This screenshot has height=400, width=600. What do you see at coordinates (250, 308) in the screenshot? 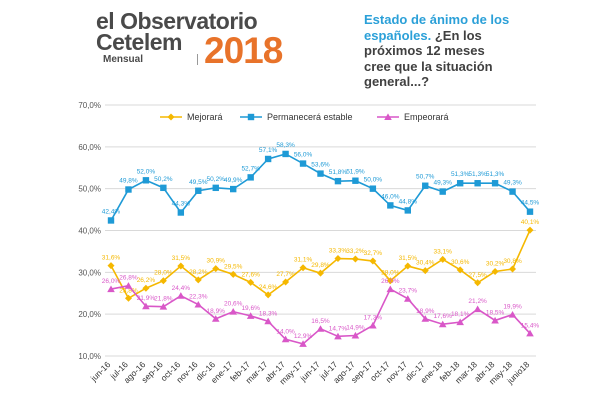
I see `data-label-empeorara: 19,6%` at bounding box center [250, 308].